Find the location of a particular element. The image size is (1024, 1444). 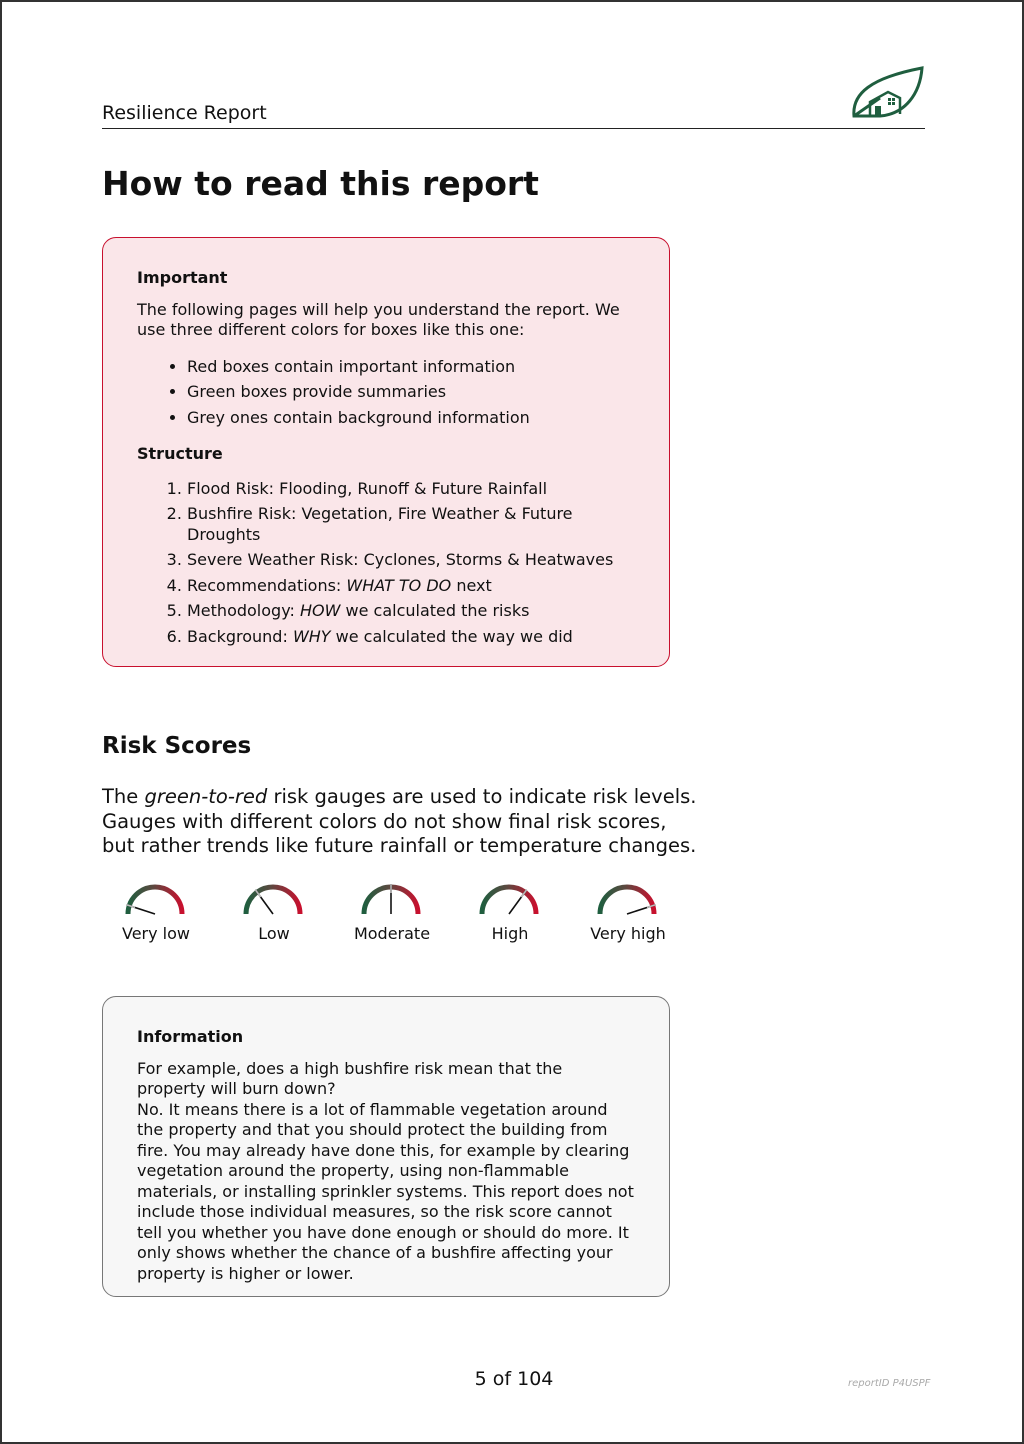

gauge-label: Moderate is located at coordinates (392, 933).